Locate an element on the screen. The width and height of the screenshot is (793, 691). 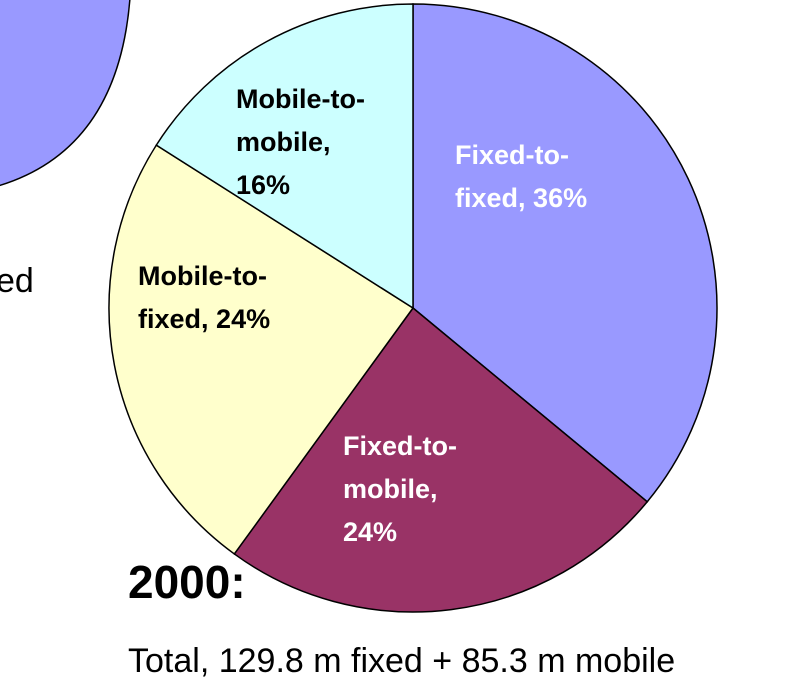
pie-slice is located at coordinates (284, 156).